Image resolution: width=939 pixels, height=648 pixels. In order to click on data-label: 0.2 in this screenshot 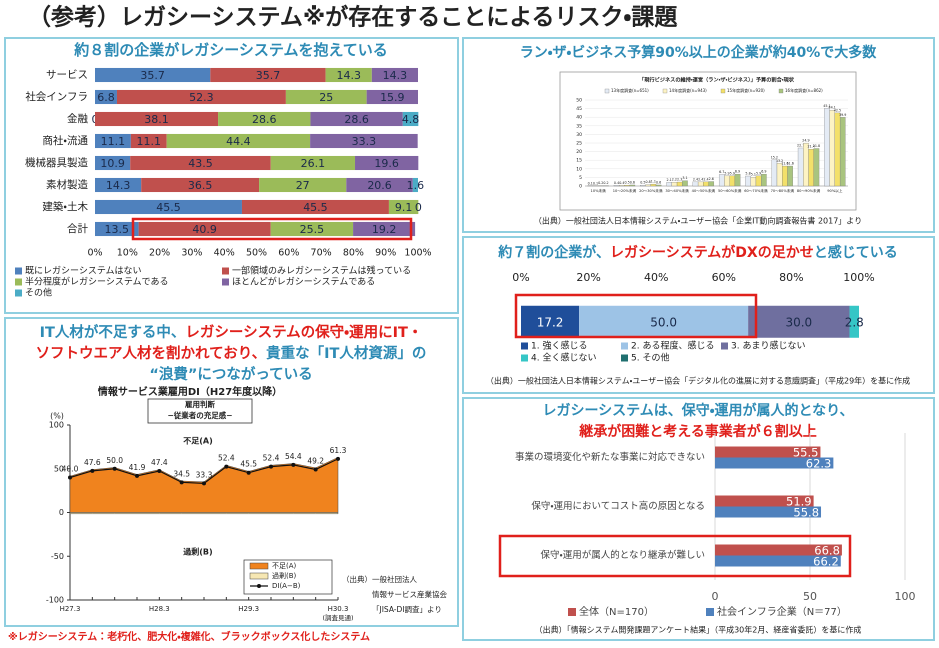, I will do `click(600, 183)`.